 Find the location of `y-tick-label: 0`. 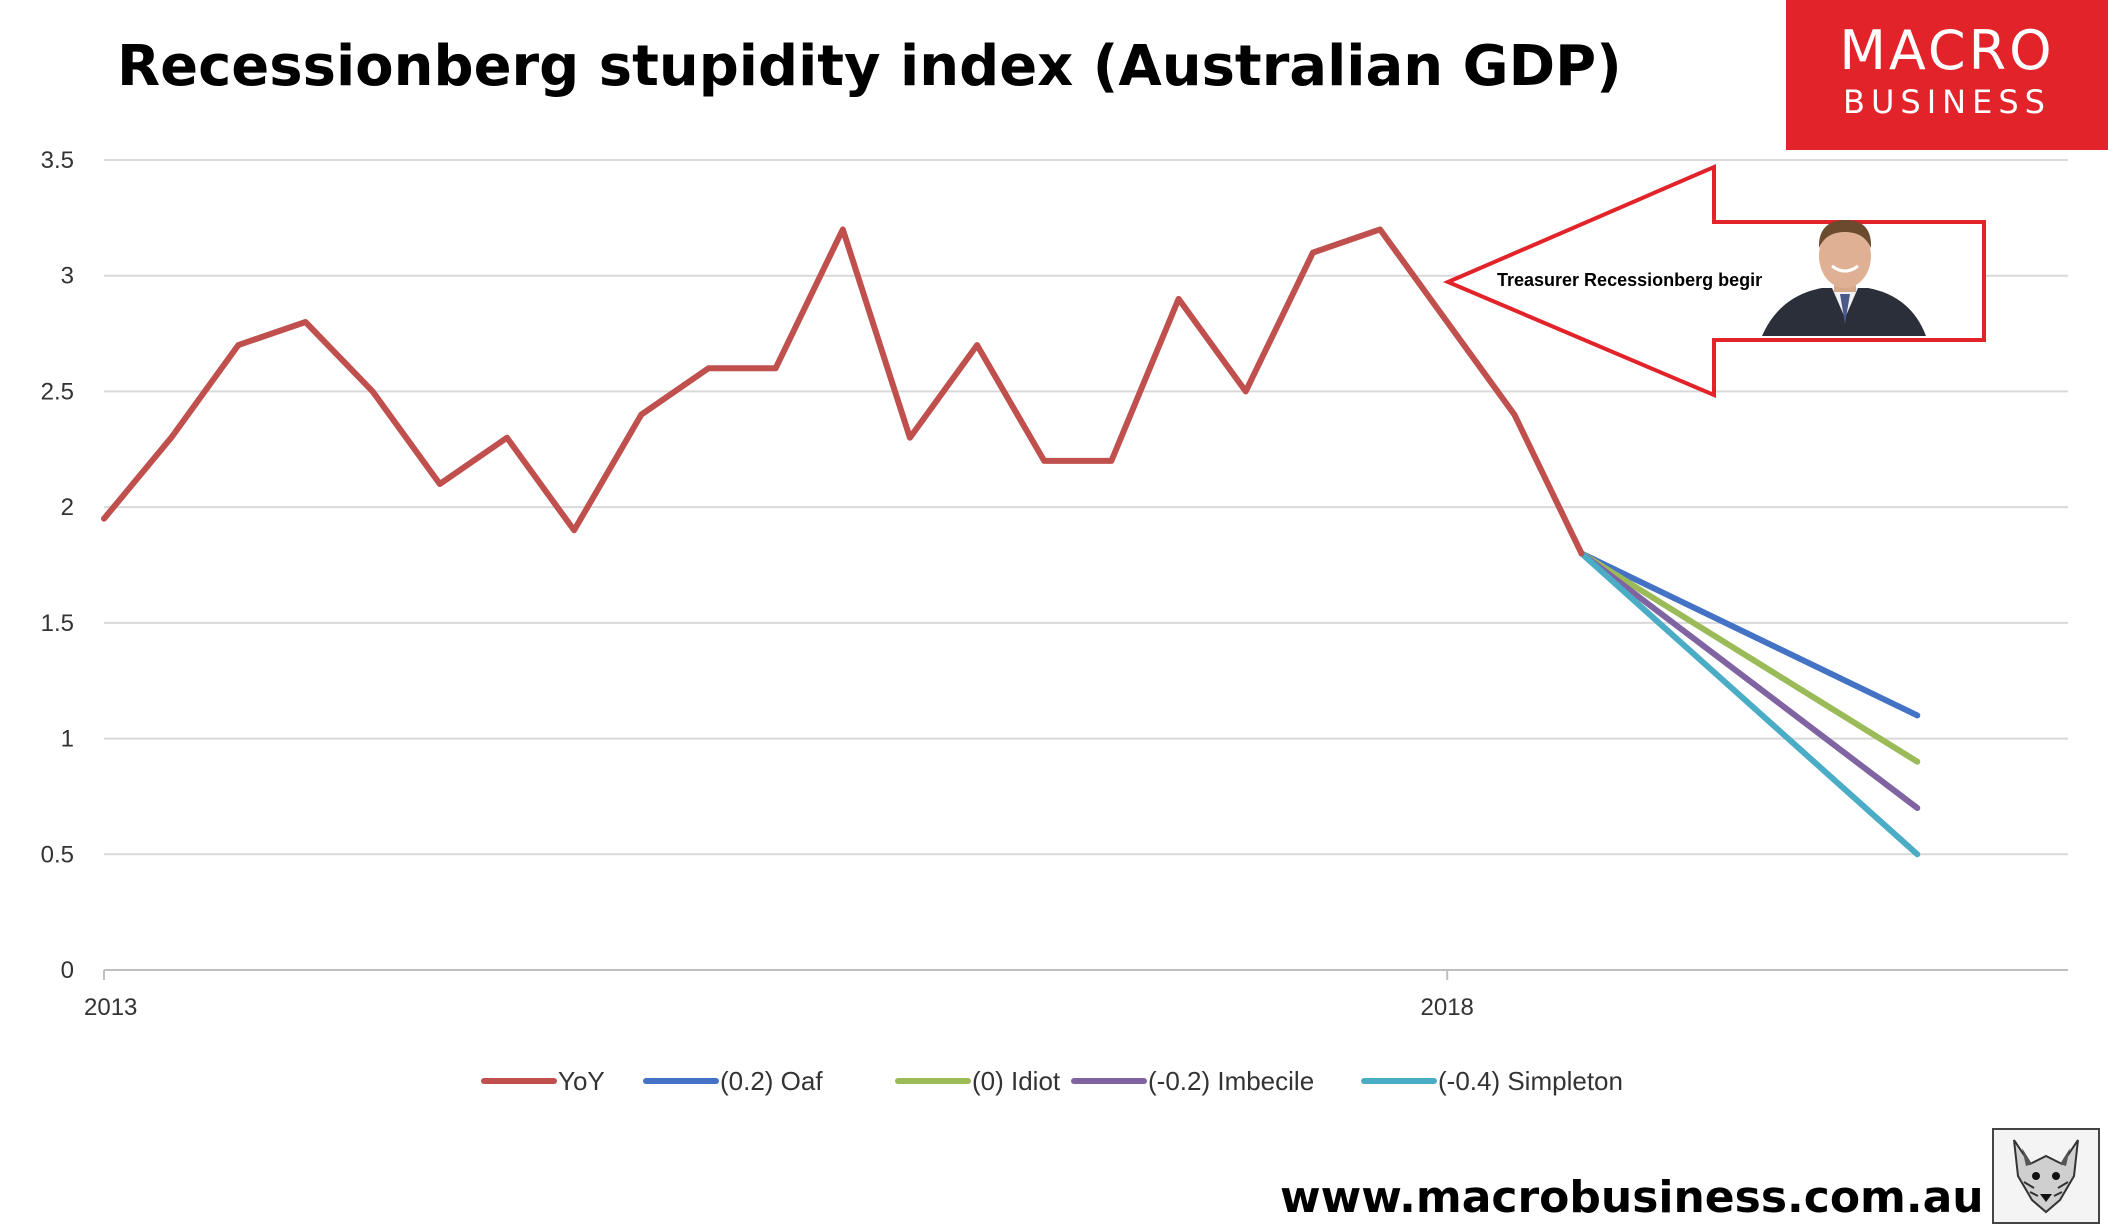

y-tick-label: 0 is located at coordinates (67, 970).